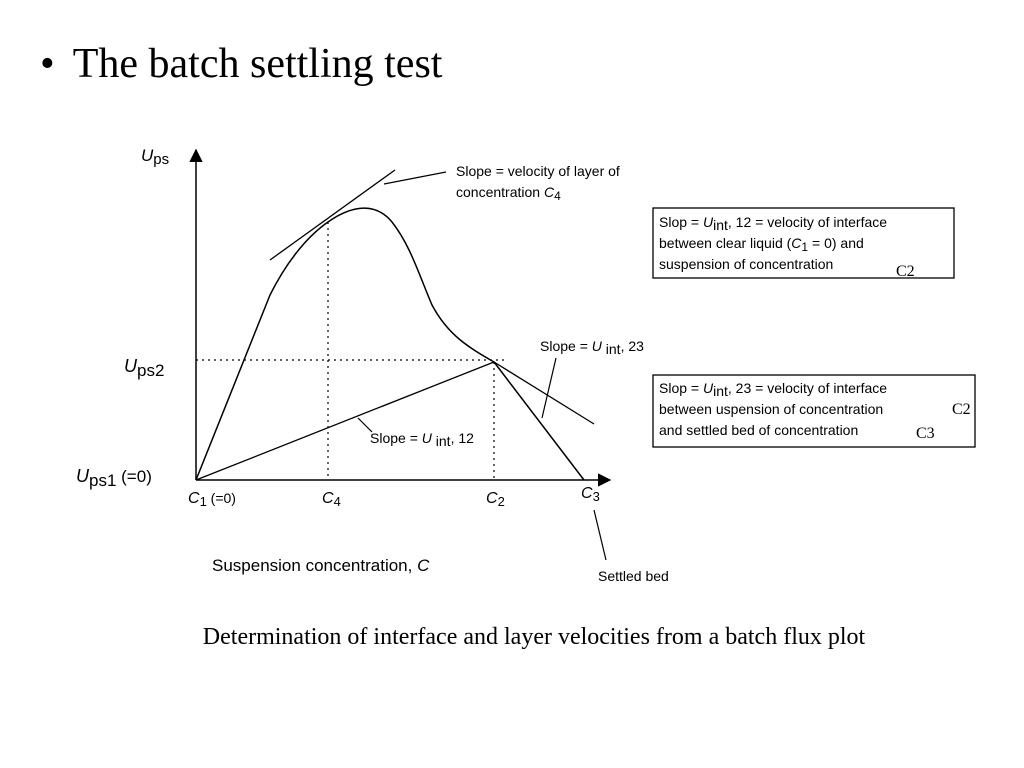  Describe the element at coordinates (332, 215) in the screenshot. I see `tangent-c4-line` at that location.